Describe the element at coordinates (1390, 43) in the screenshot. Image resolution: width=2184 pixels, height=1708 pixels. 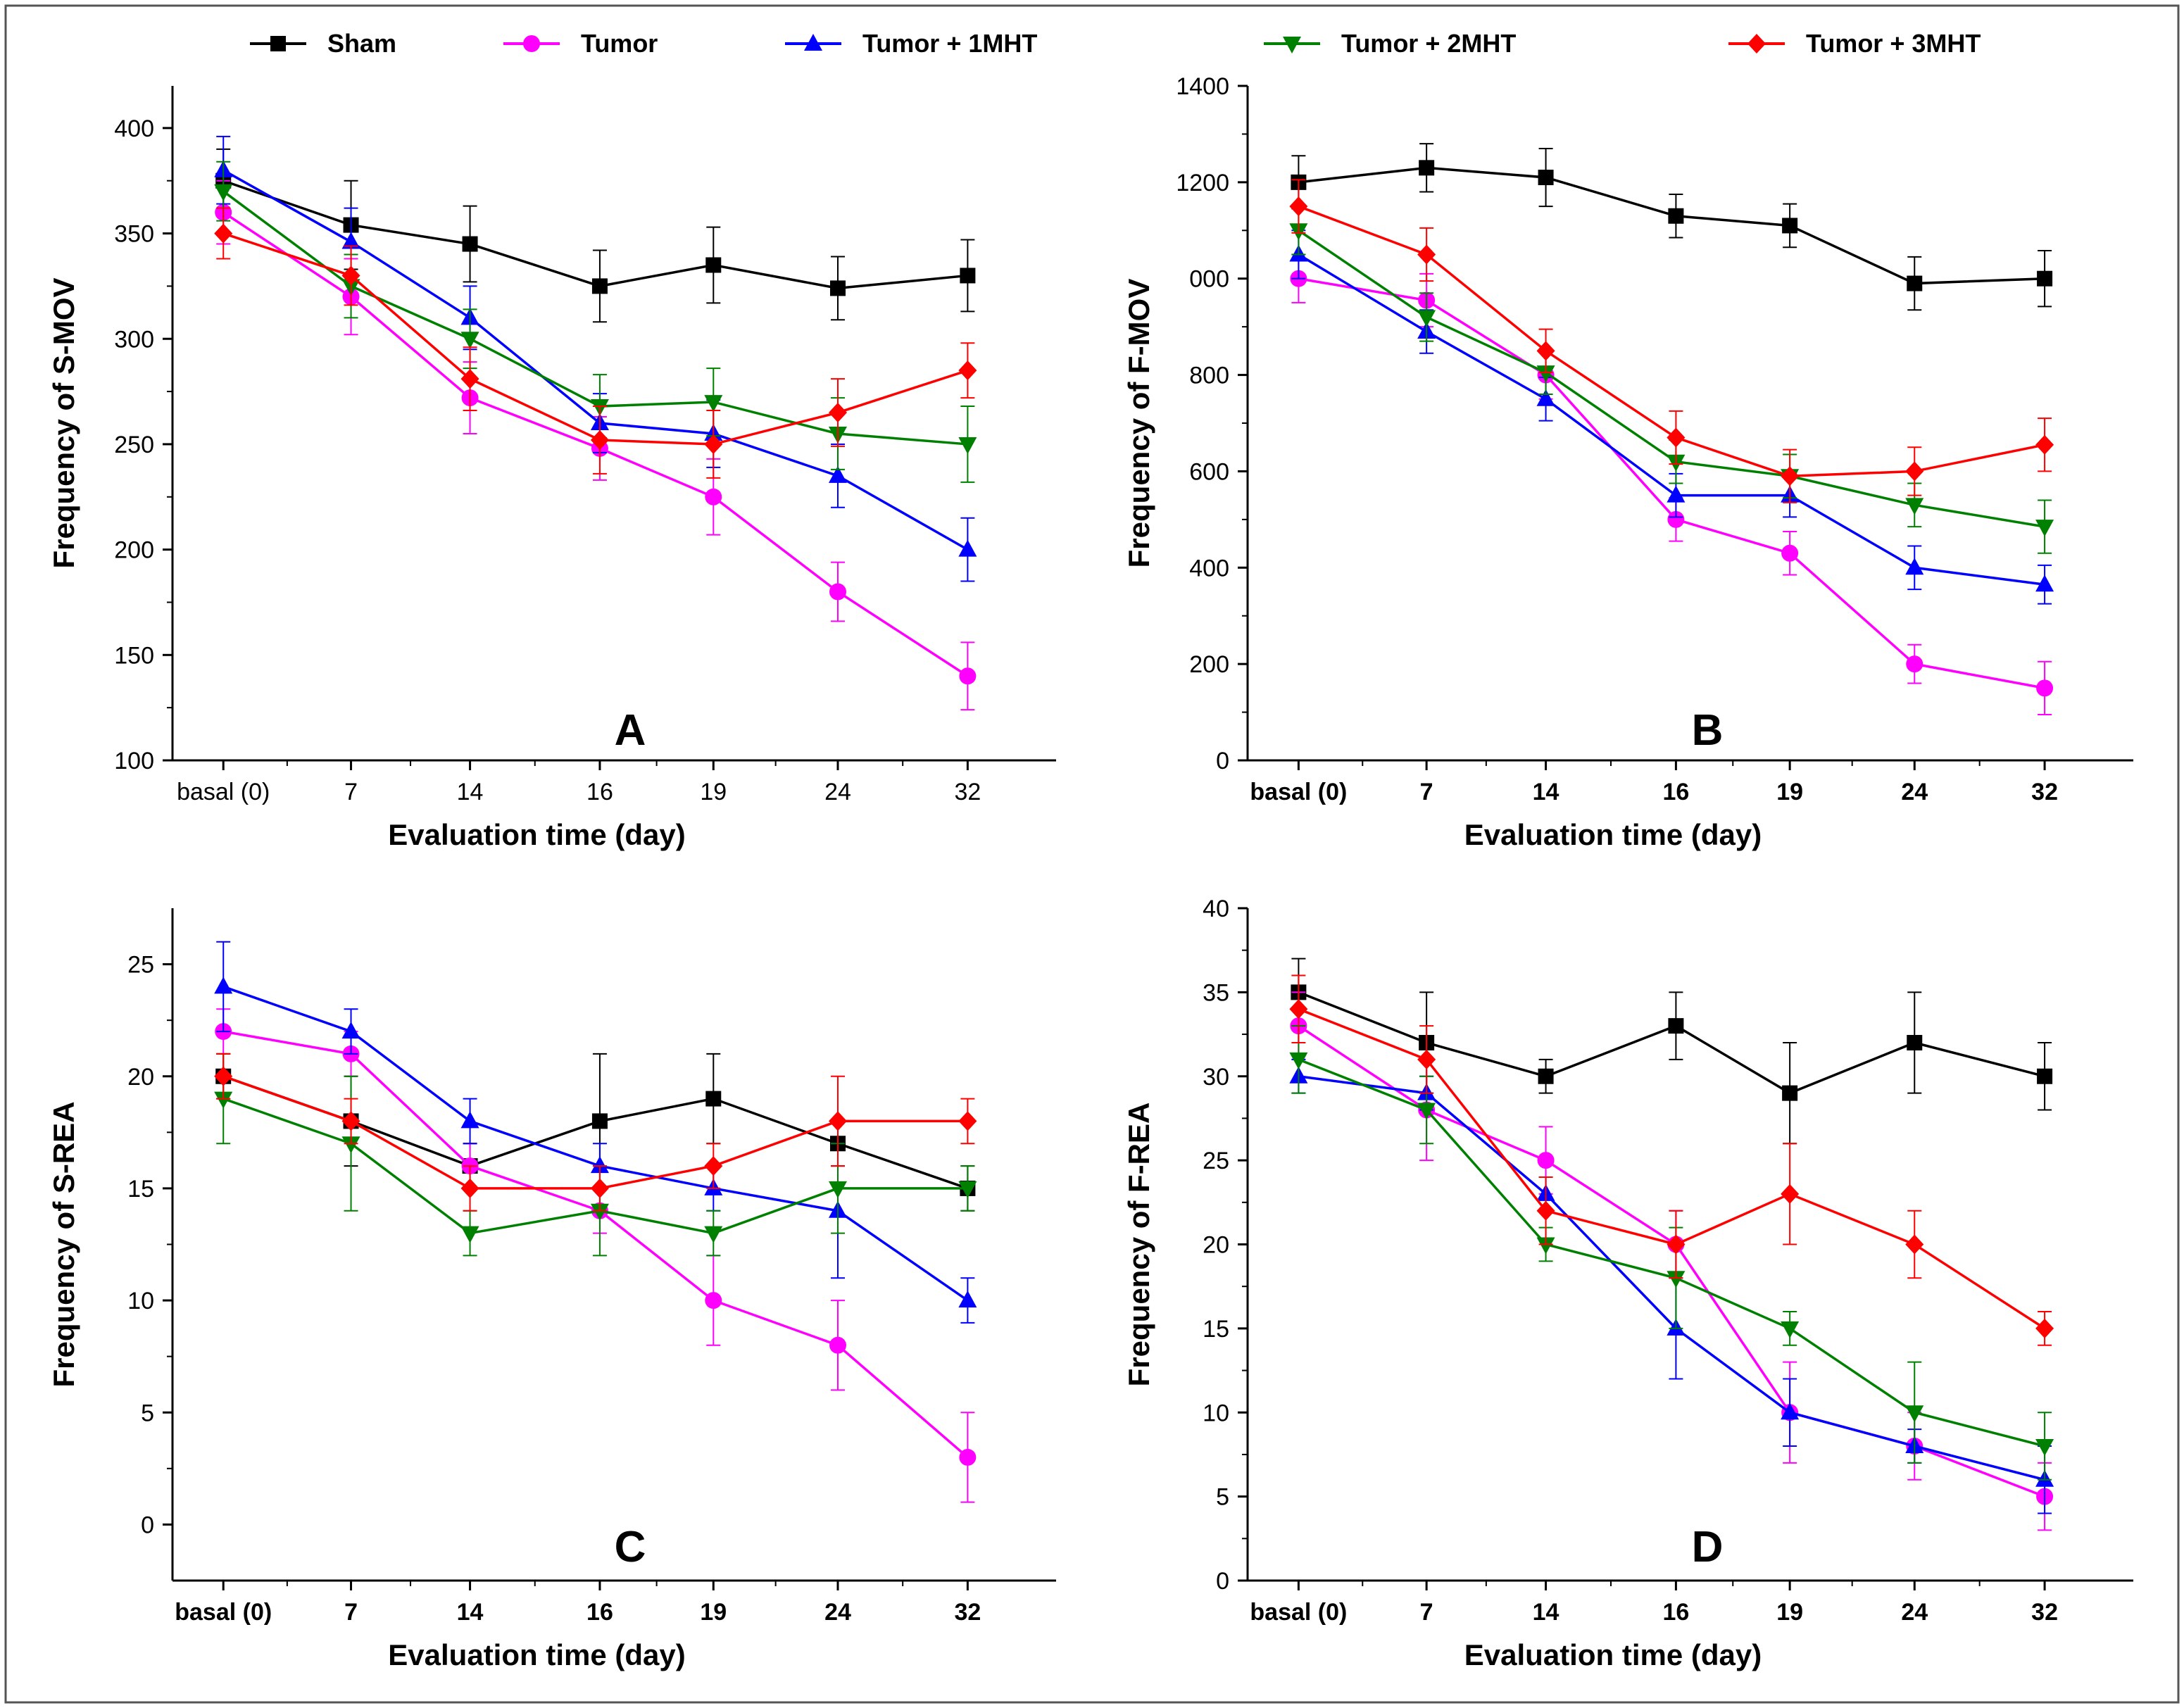
I see `legend-entry-tumor-2mht: Tumor + 2MHT` at that location.